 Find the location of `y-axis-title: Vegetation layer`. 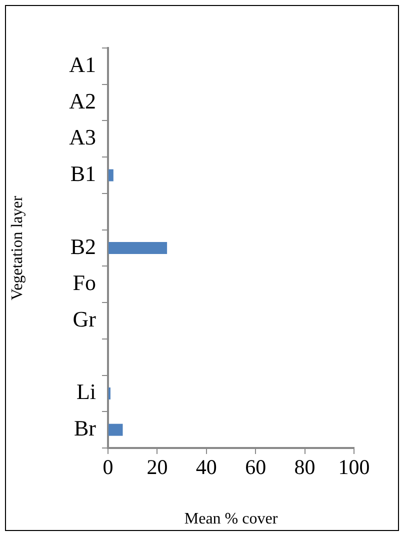

y-axis-title: Vegetation layer is located at coordinates (17, 247).